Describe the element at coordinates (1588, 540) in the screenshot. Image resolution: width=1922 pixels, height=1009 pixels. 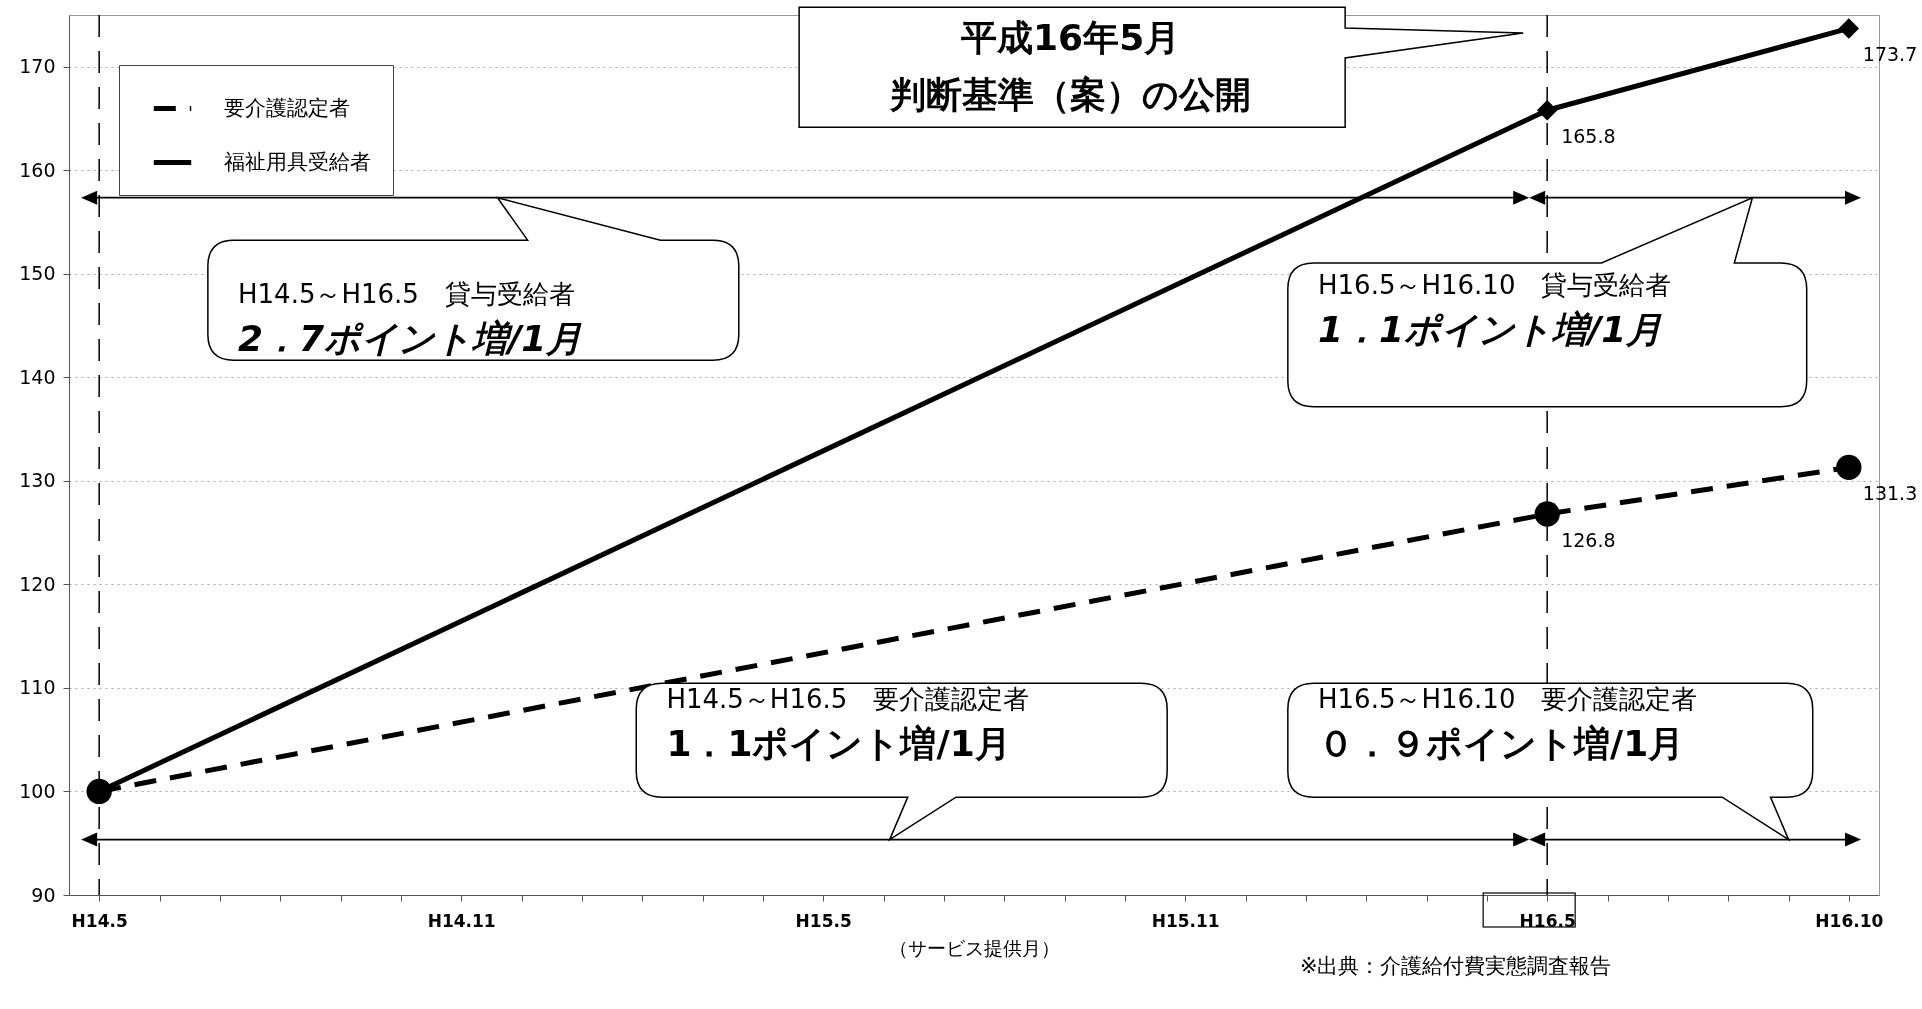
I see `data-label: 126.8` at that location.